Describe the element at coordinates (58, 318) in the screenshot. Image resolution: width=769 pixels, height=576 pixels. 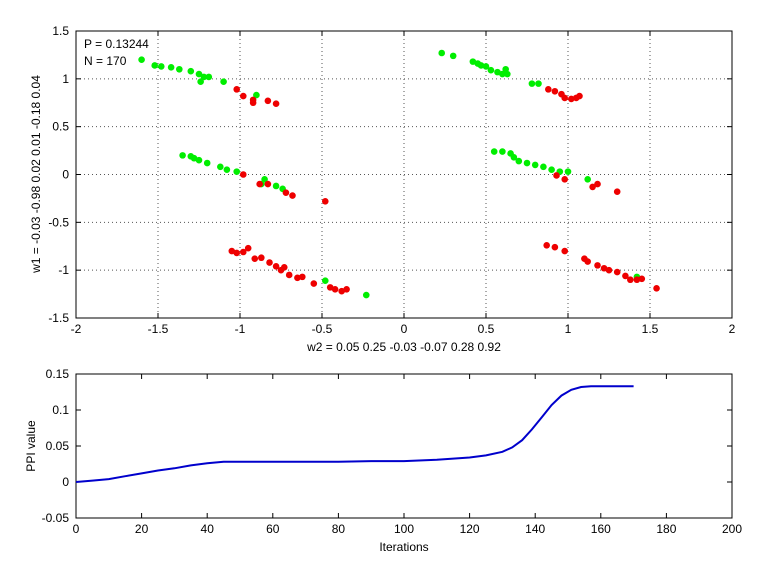
I see `scatter-y-tick-label: -1.5` at that location.